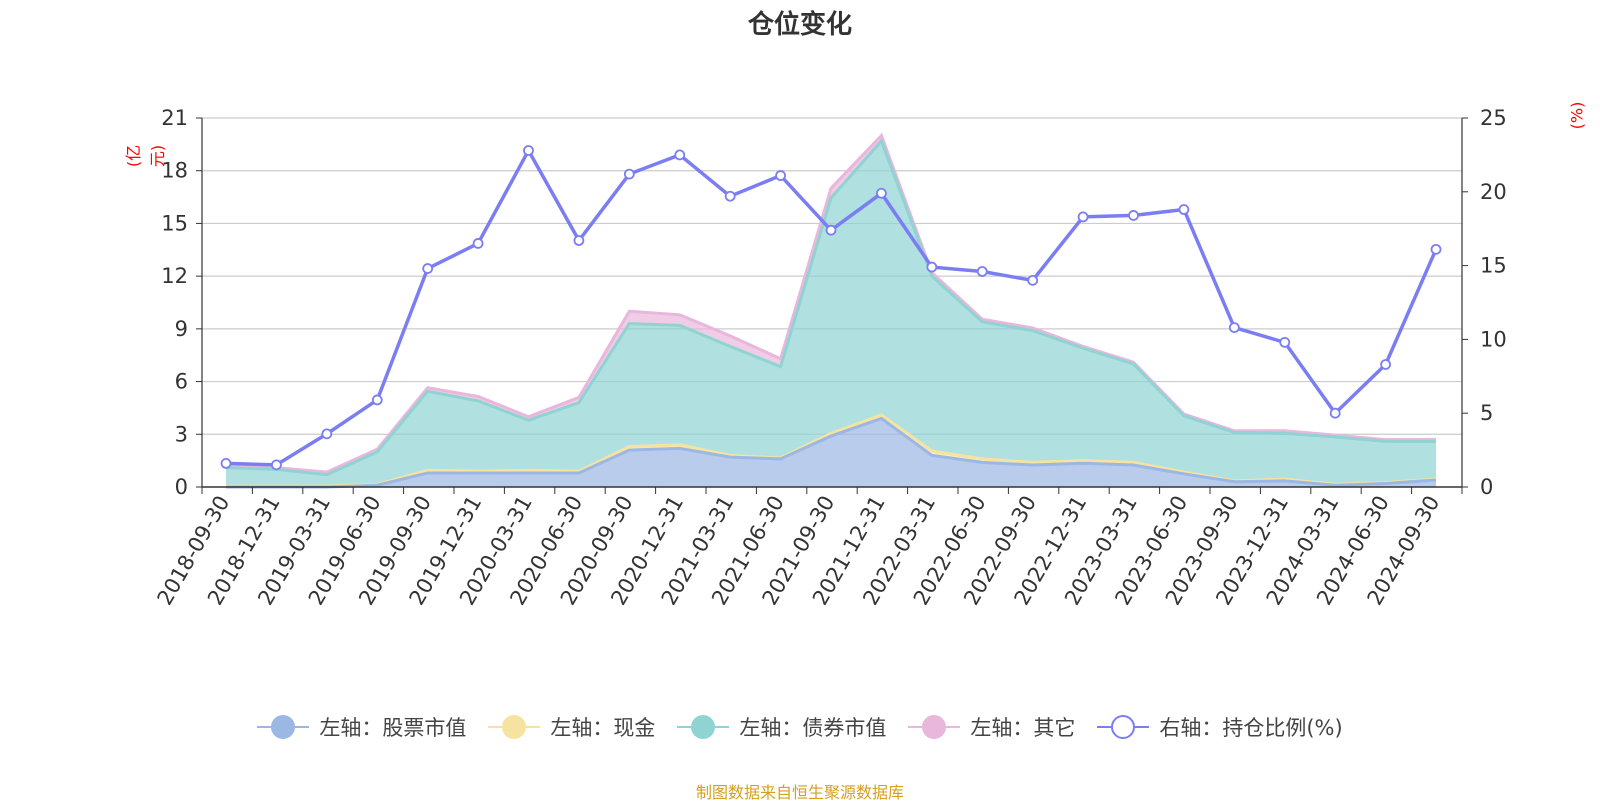 The width and height of the screenshot is (1600, 803). I want to click on left-axis-unit: (亿元), so click(145, 156).